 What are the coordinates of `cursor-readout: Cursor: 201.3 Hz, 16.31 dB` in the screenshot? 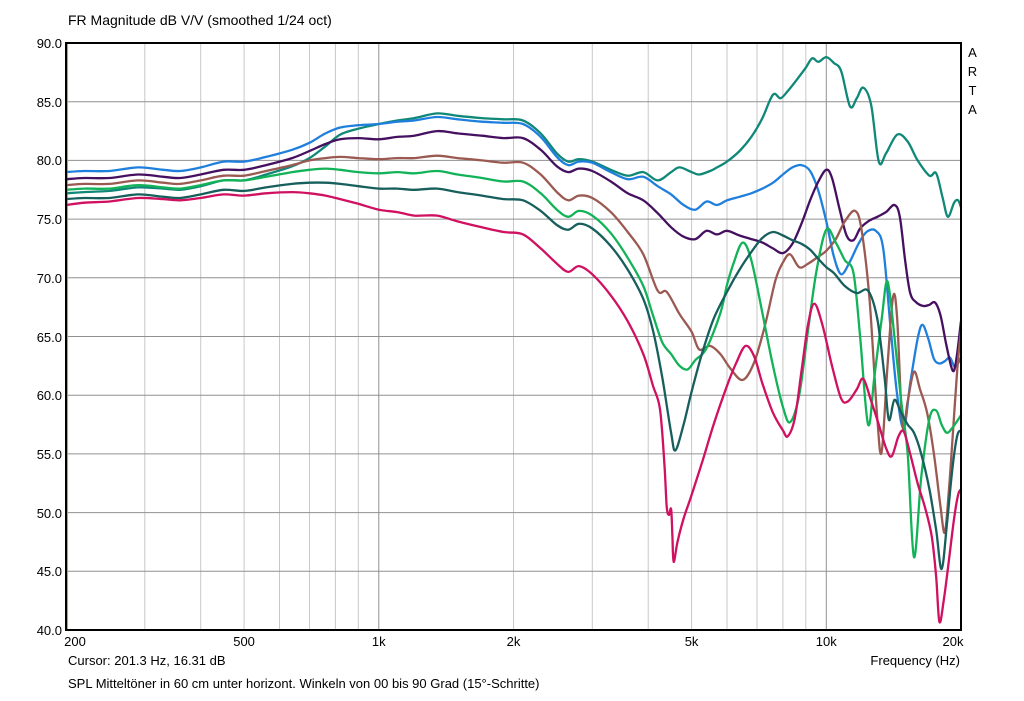 It's located at (147, 660).